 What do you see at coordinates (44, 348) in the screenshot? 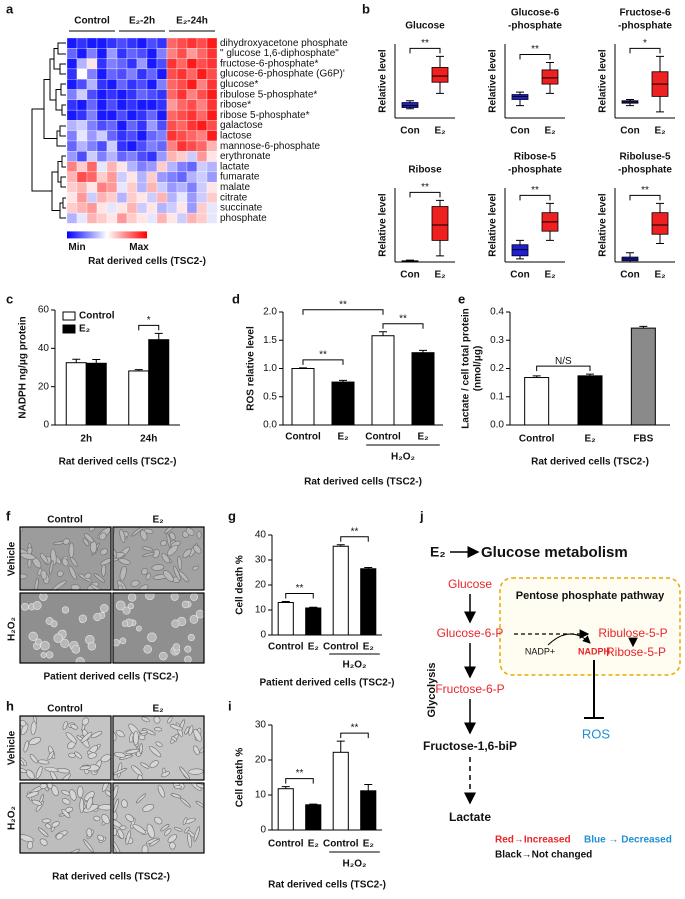
I see `y-tick-label: 40` at bounding box center [44, 348].